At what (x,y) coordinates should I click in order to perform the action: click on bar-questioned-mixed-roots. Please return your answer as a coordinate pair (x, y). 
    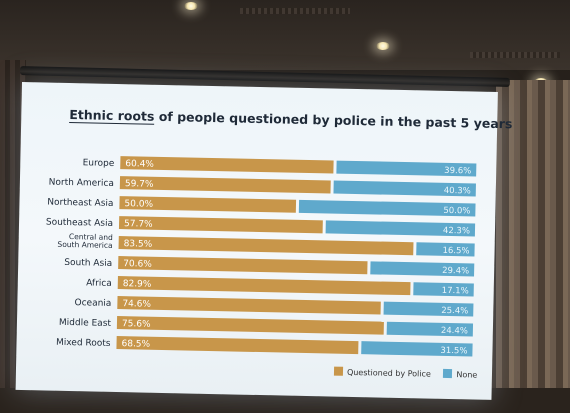
    Looking at the image, I should click on (237, 345).